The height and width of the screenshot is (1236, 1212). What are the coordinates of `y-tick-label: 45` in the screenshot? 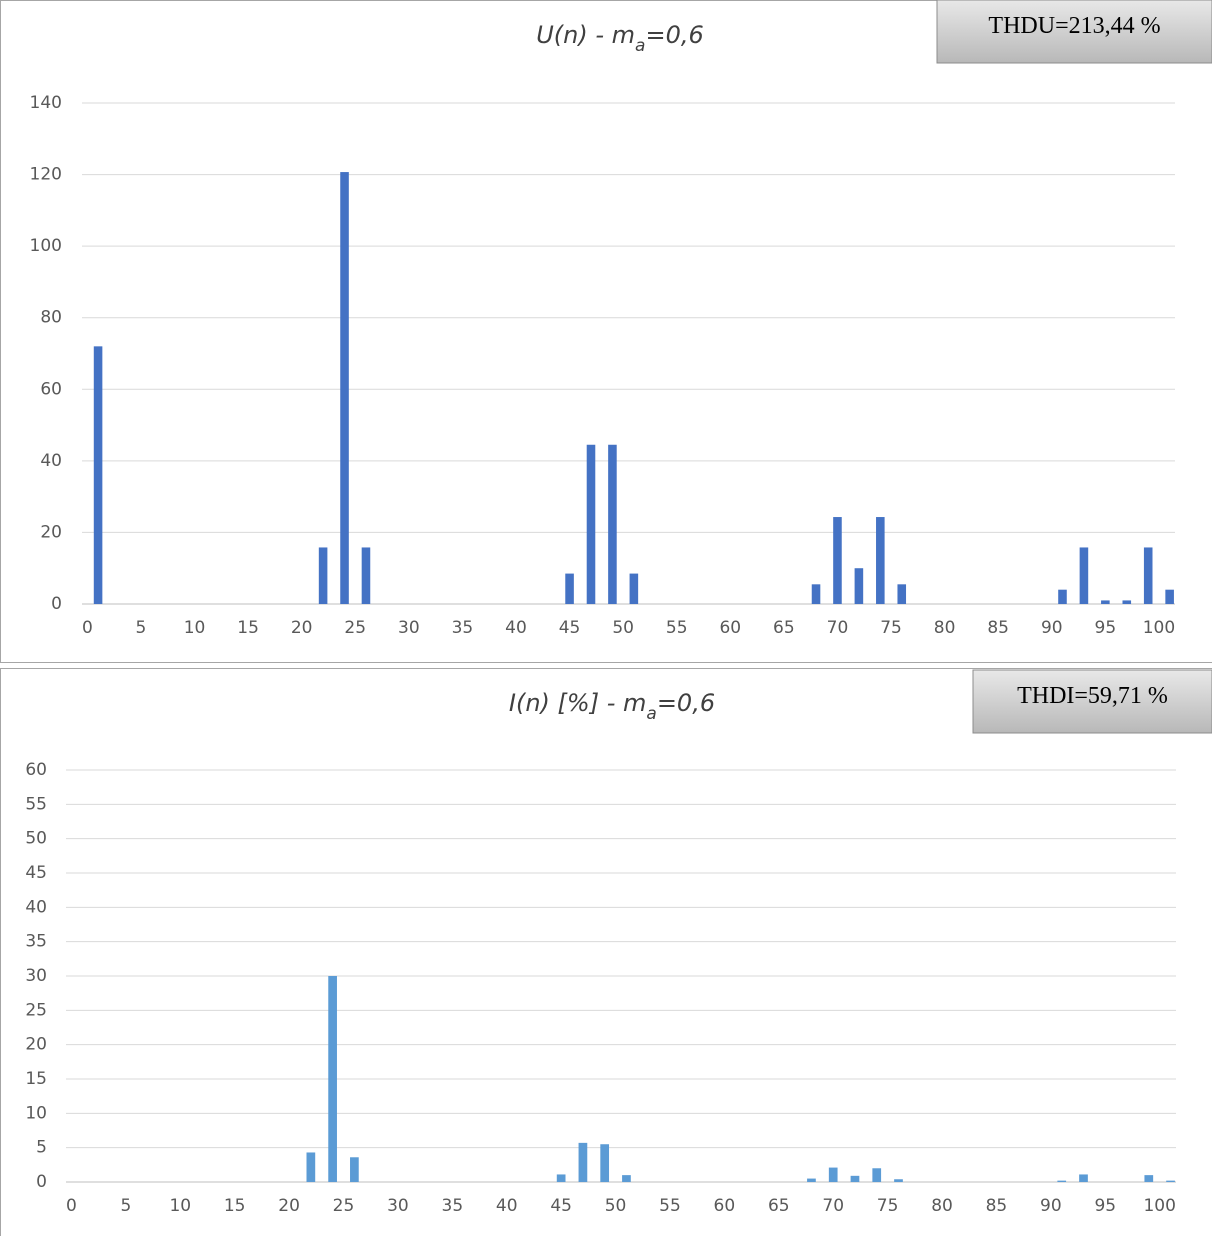 It's located at (36, 873).